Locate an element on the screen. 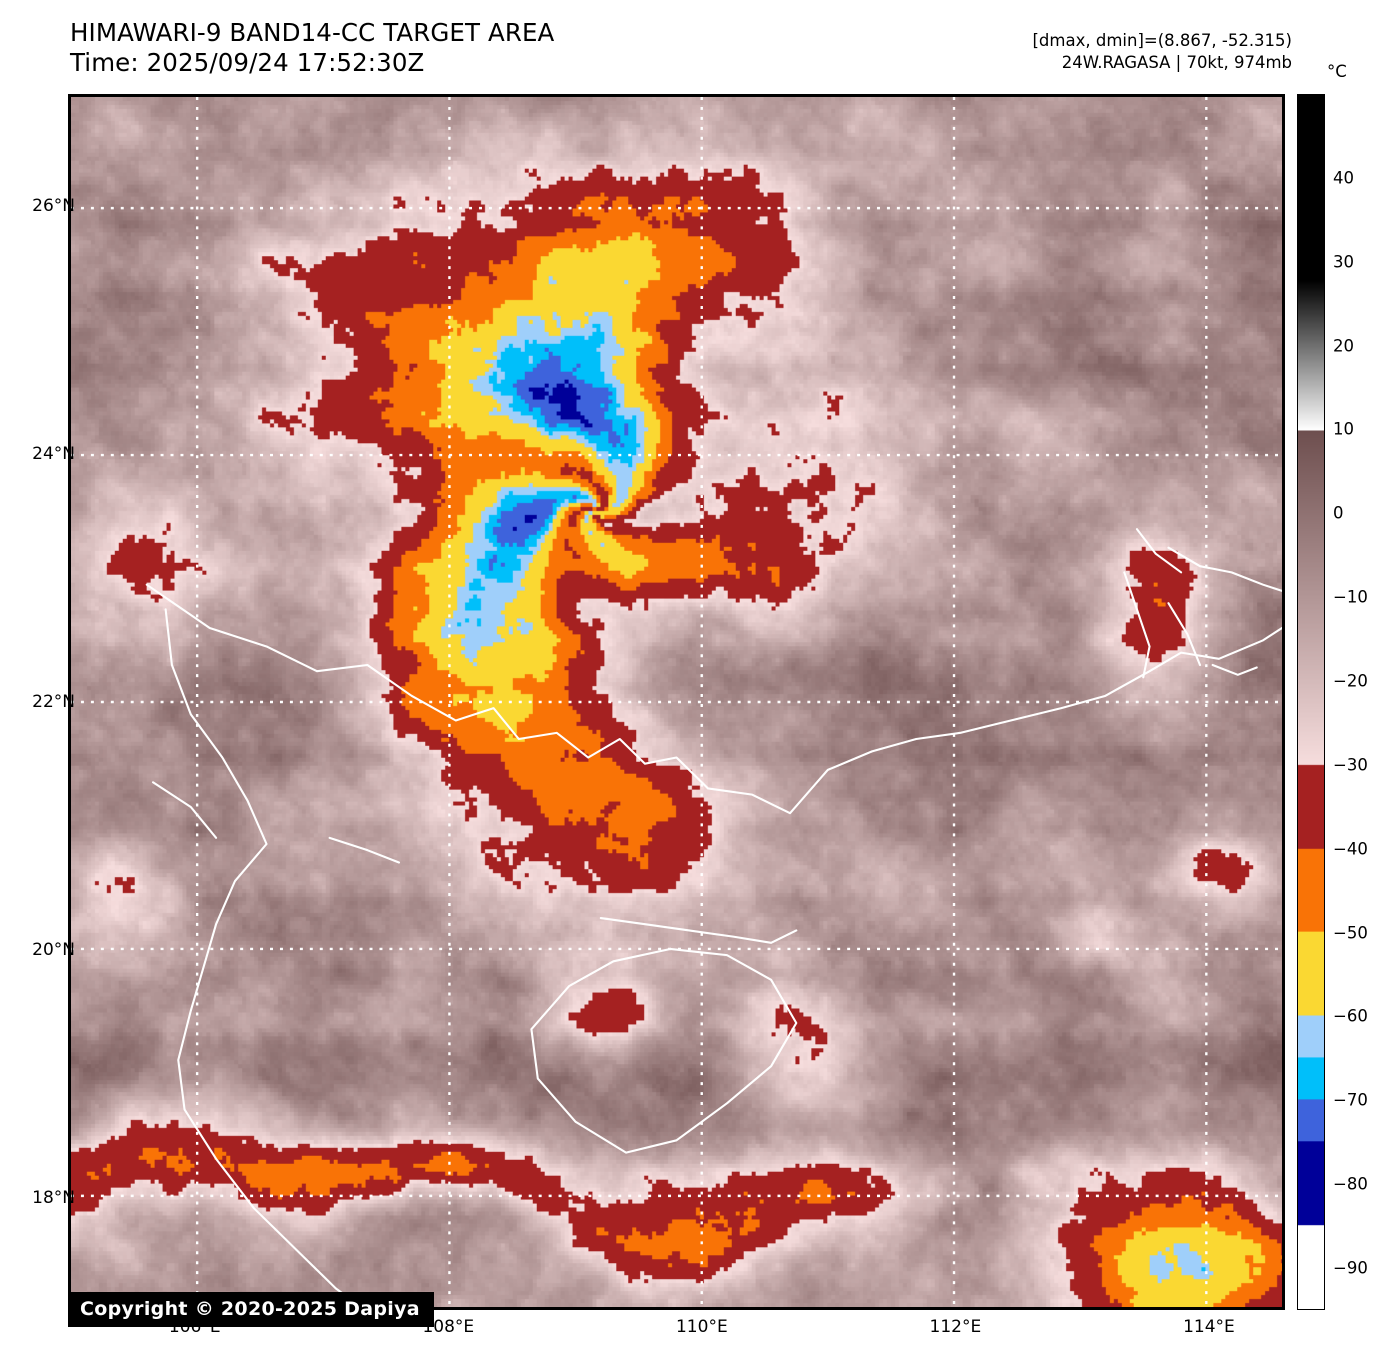  lon-tick-110°E: 110°E is located at coordinates (701, 1327).